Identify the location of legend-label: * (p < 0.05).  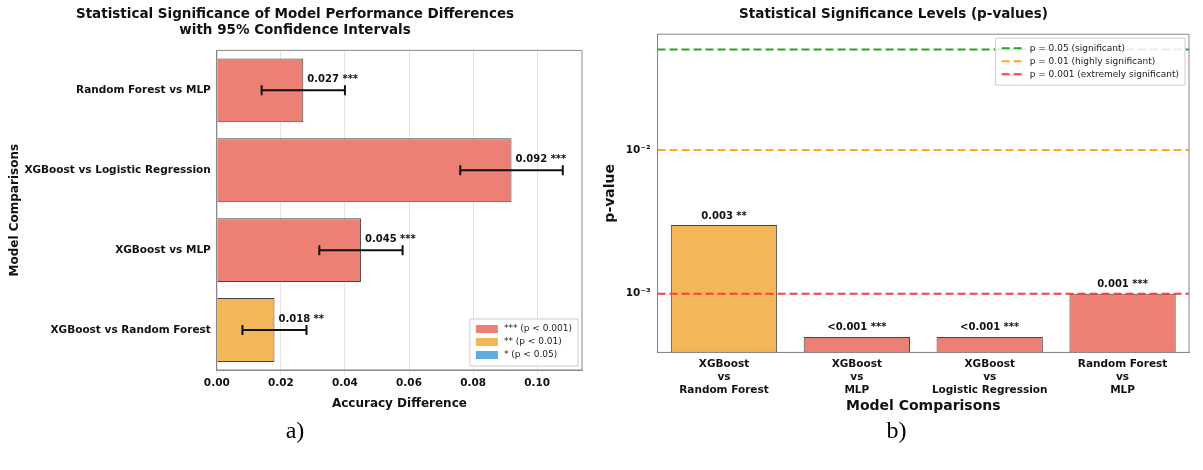
(530, 354).